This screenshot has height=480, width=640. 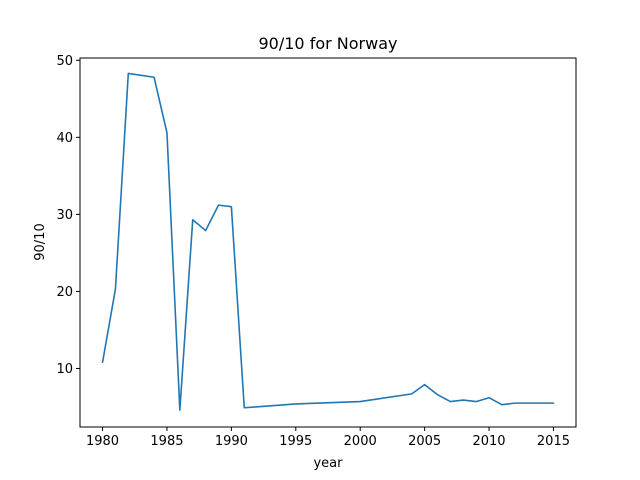 I want to click on x-tick-label: 2000, so click(x=360, y=441).